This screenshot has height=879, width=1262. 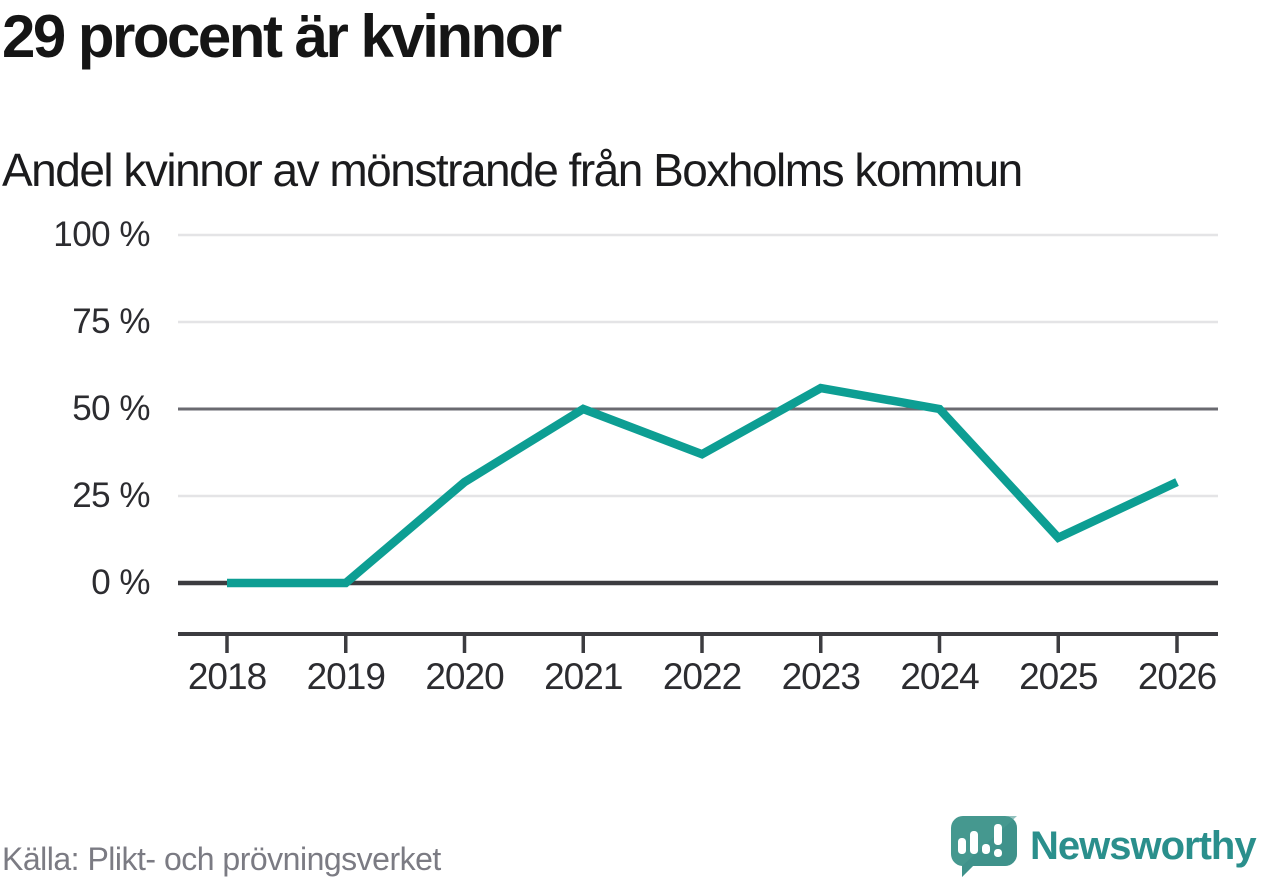 What do you see at coordinates (980, 840) in the screenshot?
I see `logo-bar-chart-glyph` at bounding box center [980, 840].